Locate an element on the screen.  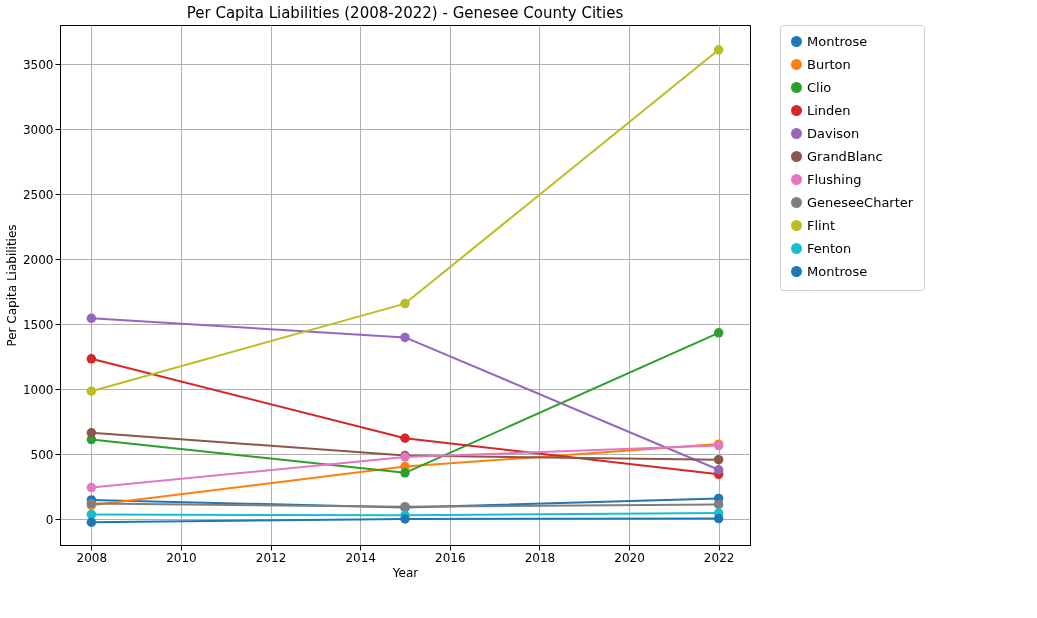
x-tick-label: 2008 is located at coordinates (92, 557).